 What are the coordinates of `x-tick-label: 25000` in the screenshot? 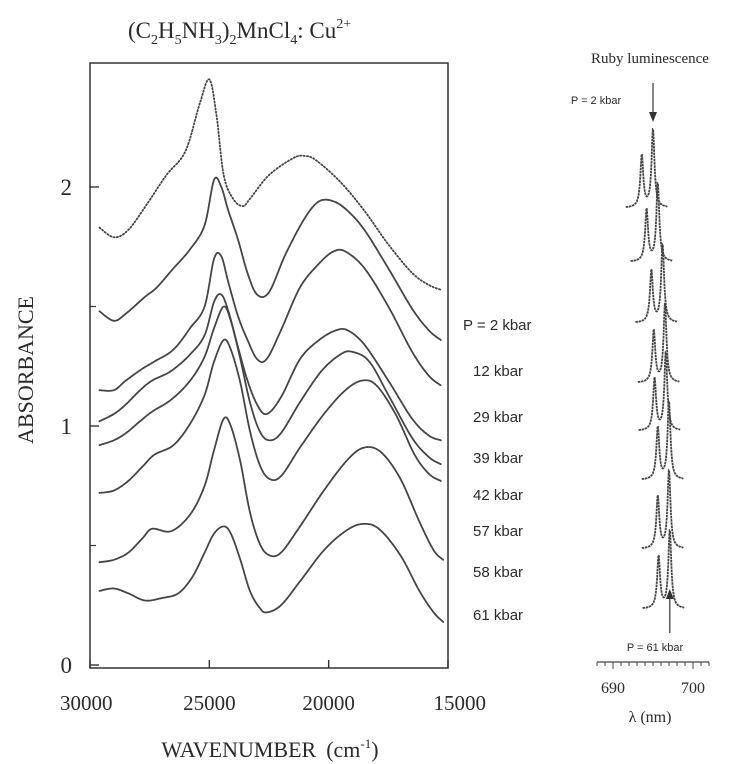 It's located at (209, 703).